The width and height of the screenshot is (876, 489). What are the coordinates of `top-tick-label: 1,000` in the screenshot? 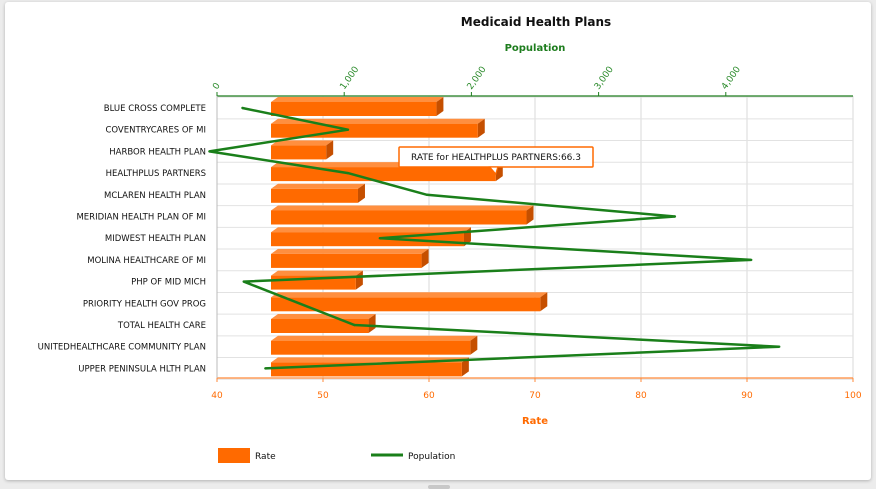 It's located at (349, 78).